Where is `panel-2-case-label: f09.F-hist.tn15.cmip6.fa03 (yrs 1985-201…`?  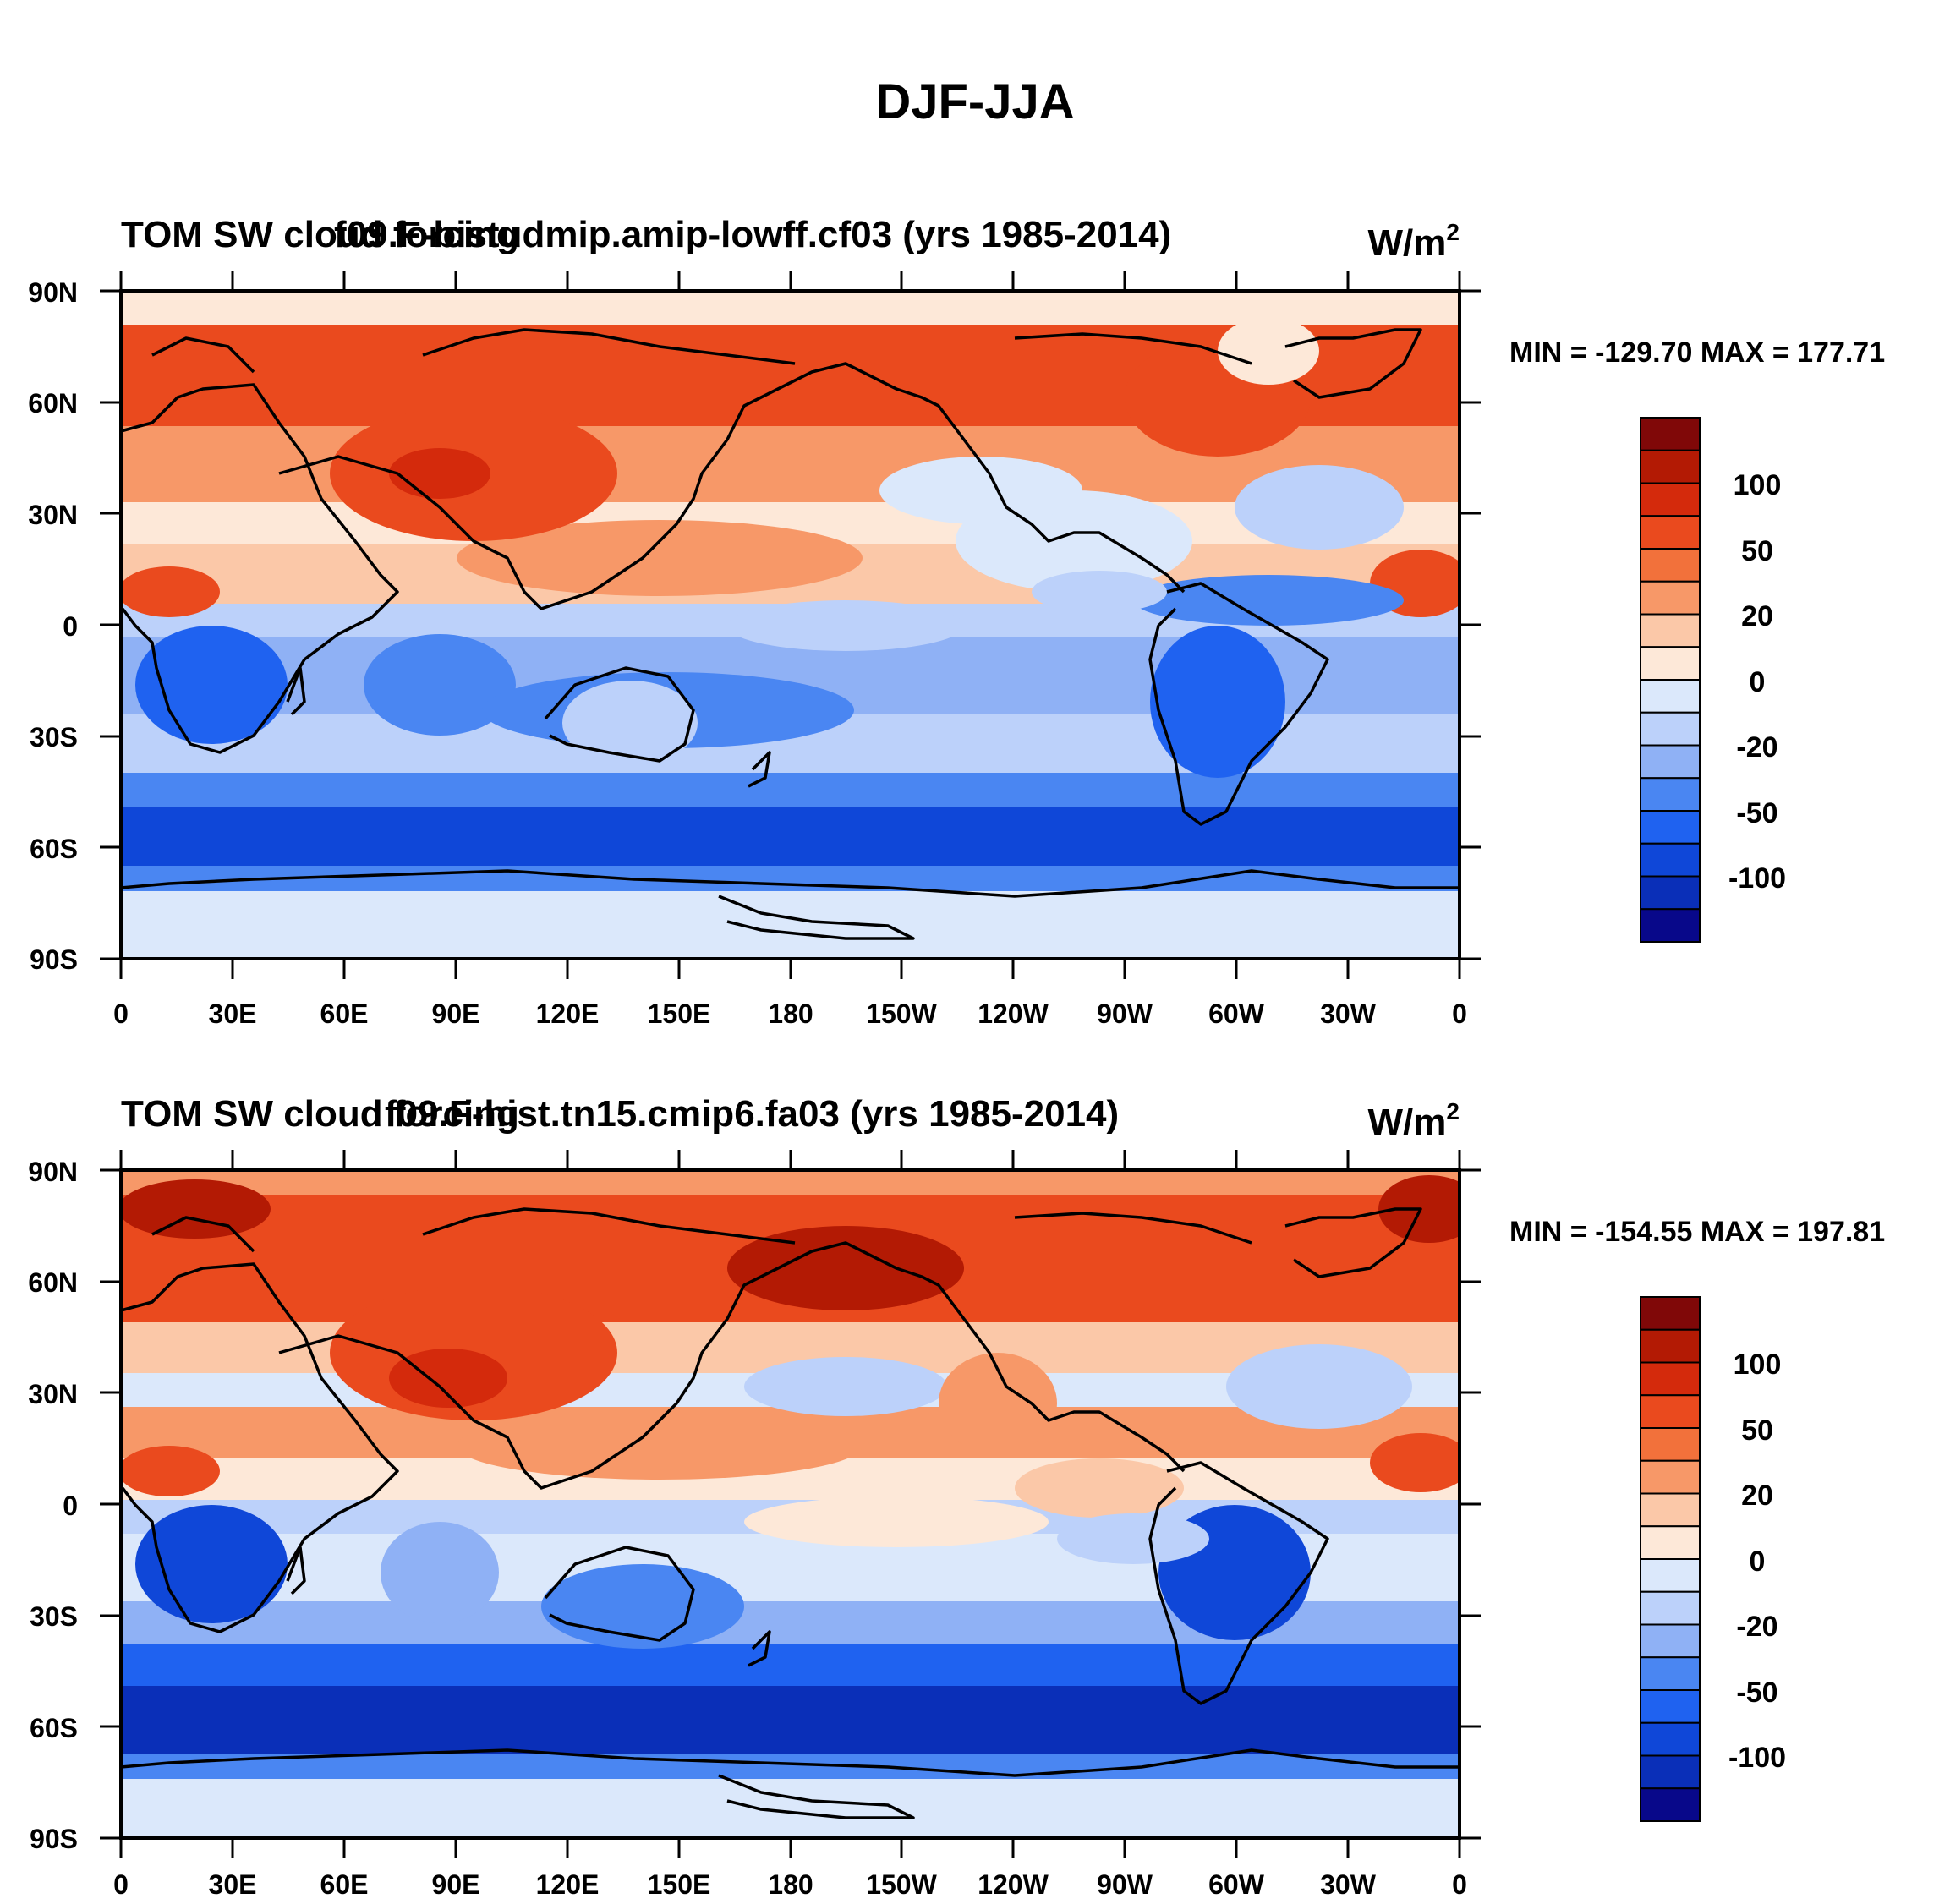
panel-2-case-label: f09.F-hist.tn15.cmip6.fa03 (yrs 1985-201… is located at coordinates (752, 1114).